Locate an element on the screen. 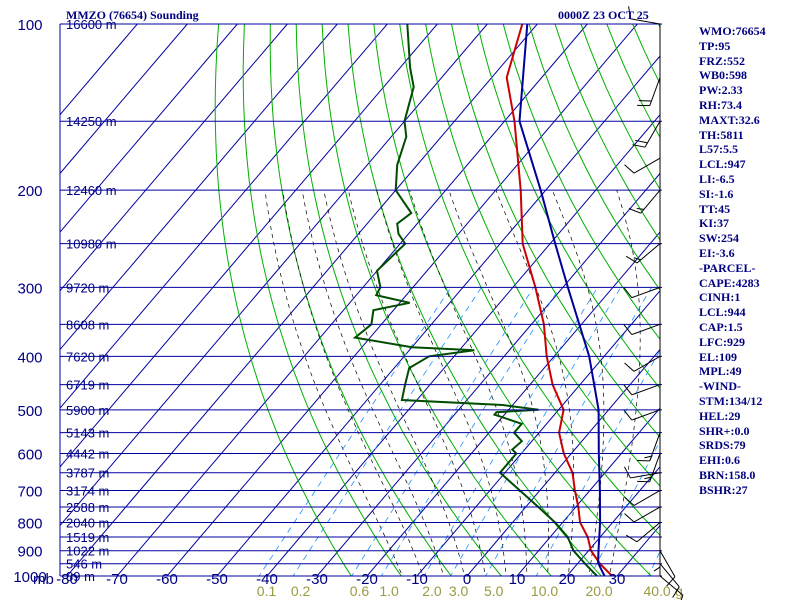 The image size is (800, 600). pressure-tick-label: 600 is located at coordinates (29, 455).